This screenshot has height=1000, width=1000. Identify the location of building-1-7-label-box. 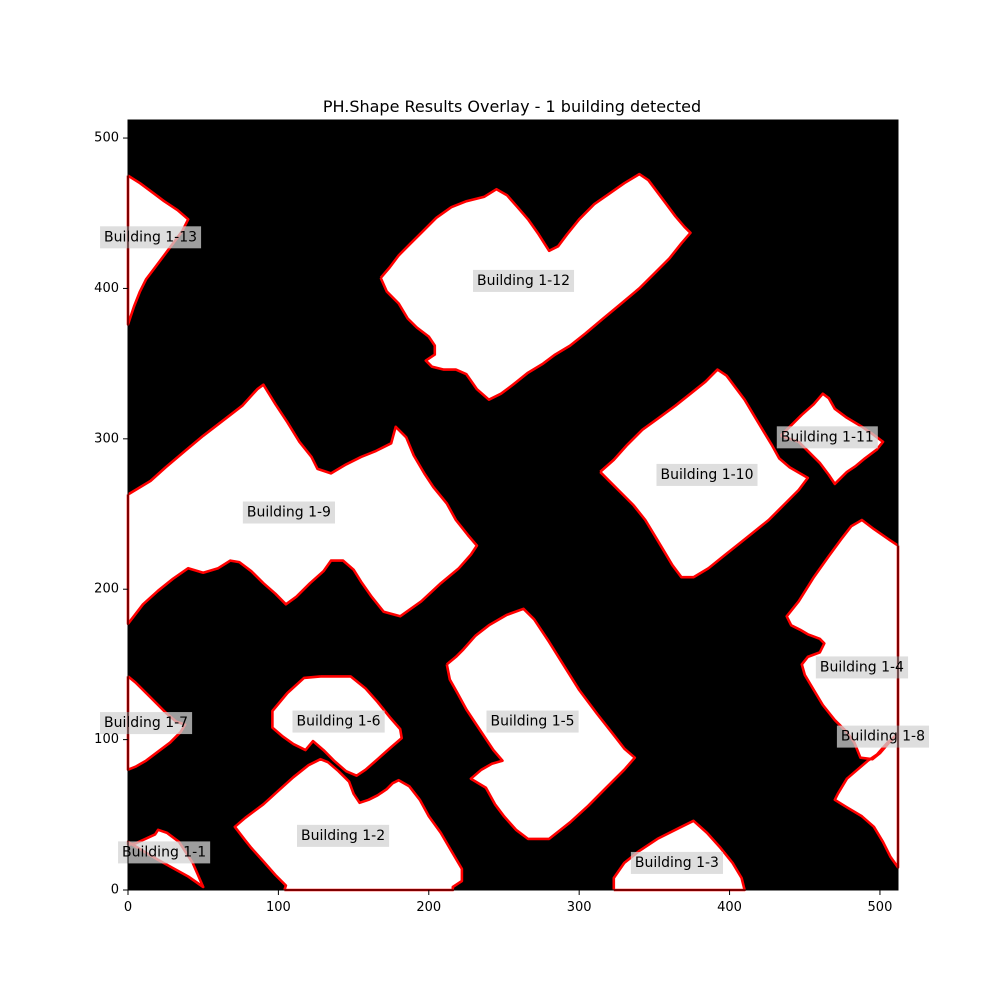
(146, 723).